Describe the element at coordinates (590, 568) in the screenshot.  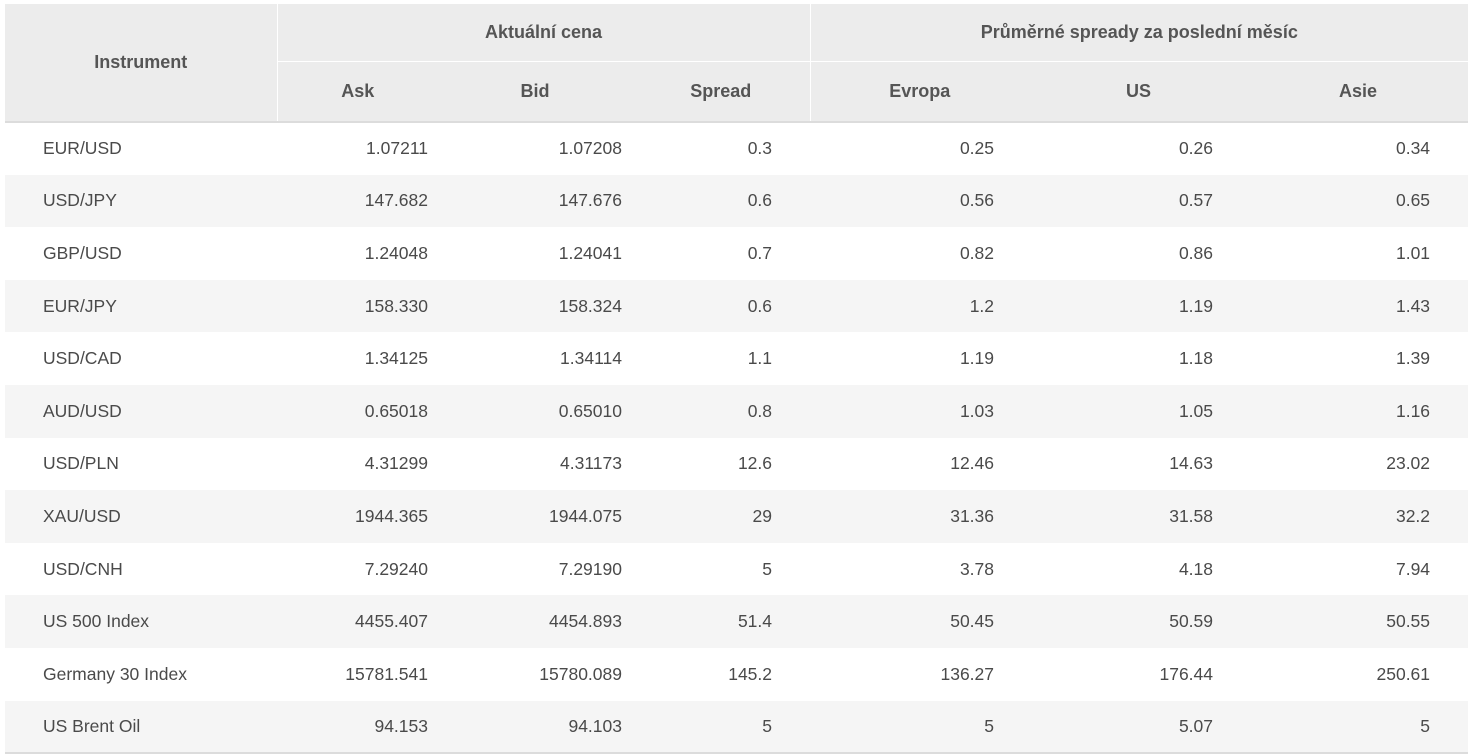
I see `cell-bid: 7.29190` at that location.